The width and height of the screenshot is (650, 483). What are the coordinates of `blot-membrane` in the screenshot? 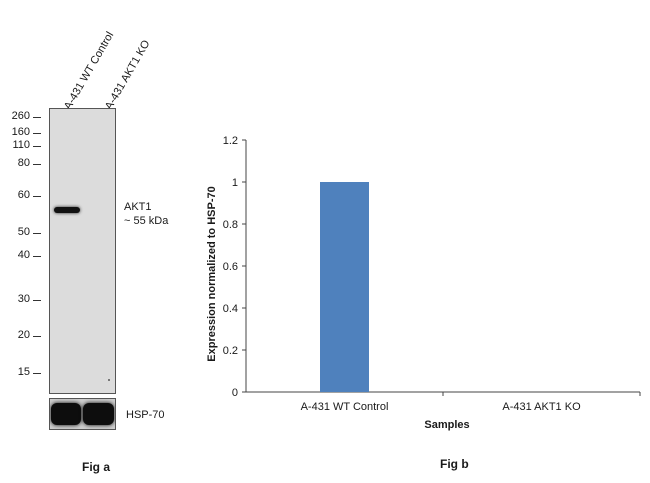 It's located at (82, 251).